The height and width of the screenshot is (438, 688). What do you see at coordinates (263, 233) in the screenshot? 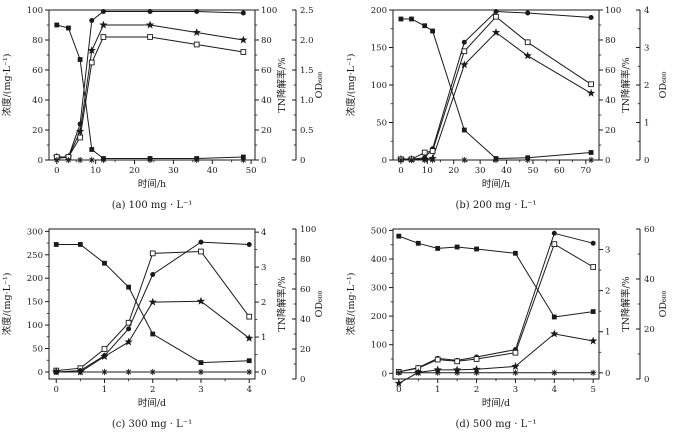
I see `inner-right-tick-label: 4` at bounding box center [263, 233].